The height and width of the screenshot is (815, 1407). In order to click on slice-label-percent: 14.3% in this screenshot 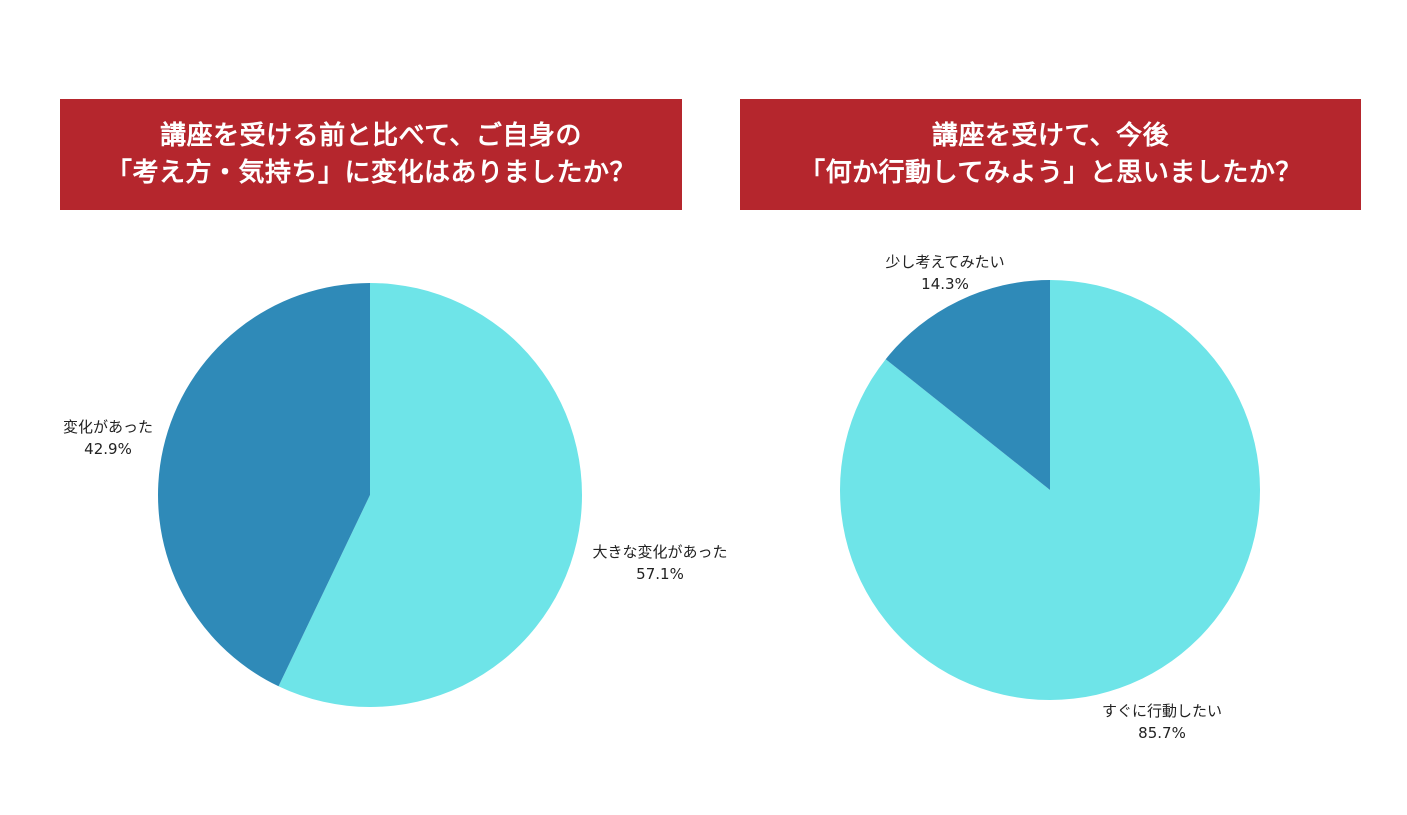, I will do `click(945, 284)`.